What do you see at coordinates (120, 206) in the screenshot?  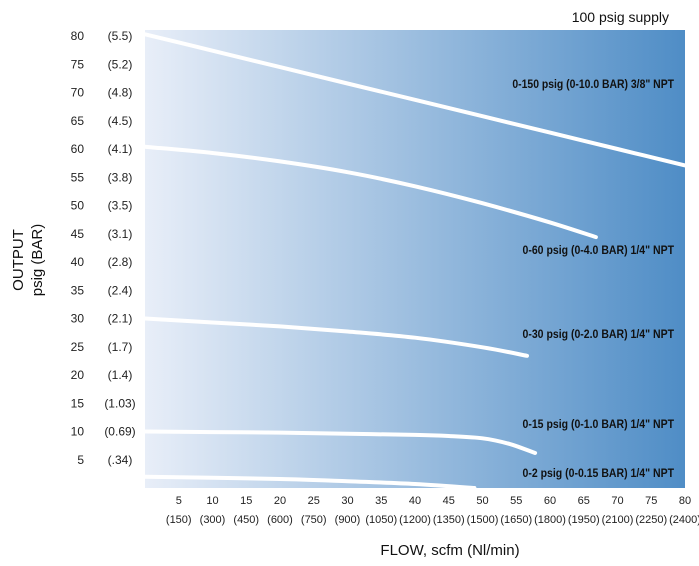 I see `y-tick-bar-label: (3.5)` at bounding box center [120, 206].